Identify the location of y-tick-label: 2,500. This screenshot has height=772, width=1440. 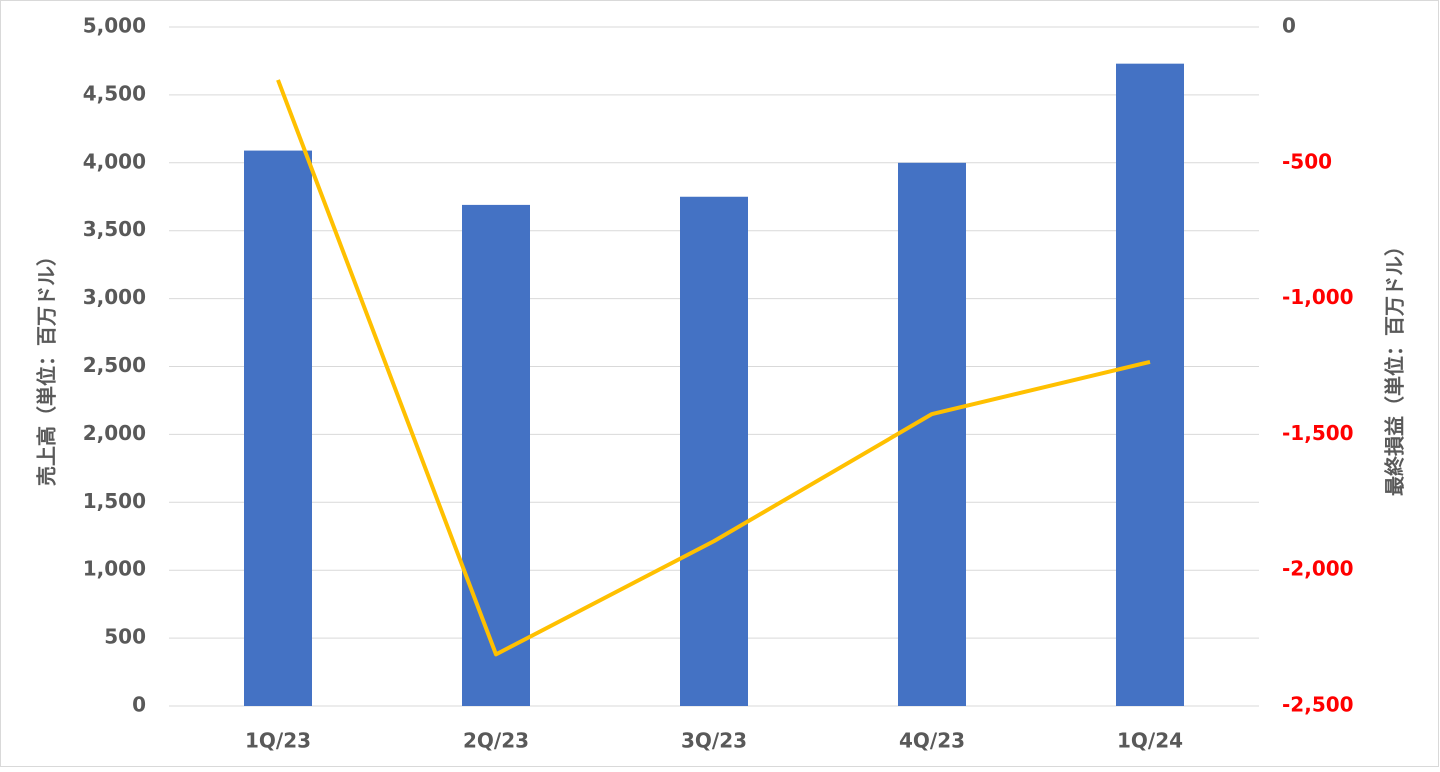
(114, 365).